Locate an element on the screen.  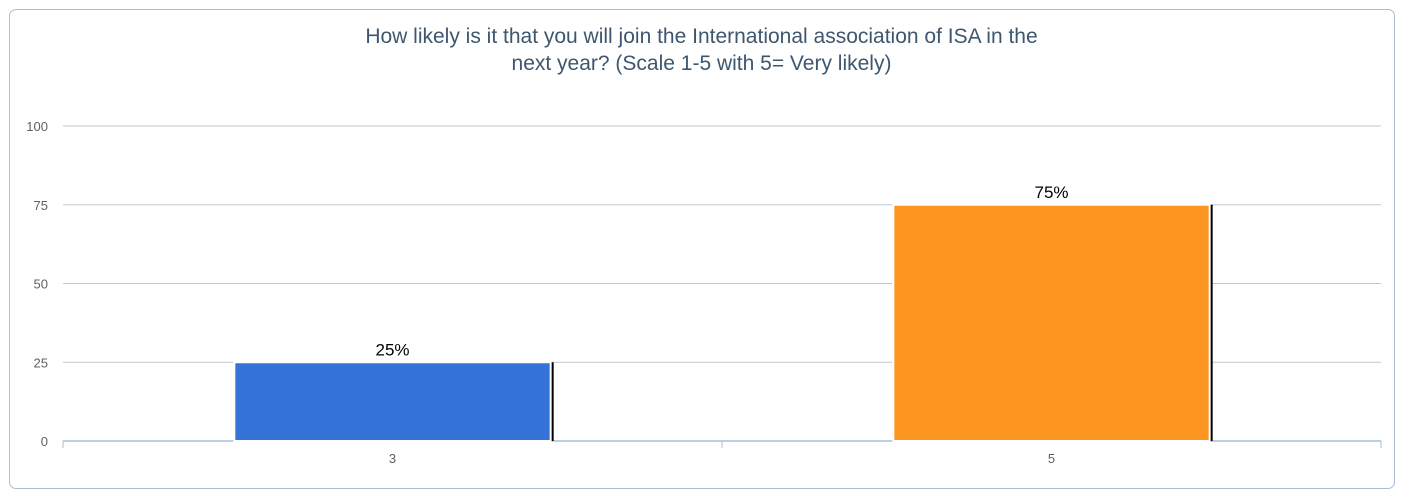
y-tick-label: 75 is located at coordinates (41, 205).